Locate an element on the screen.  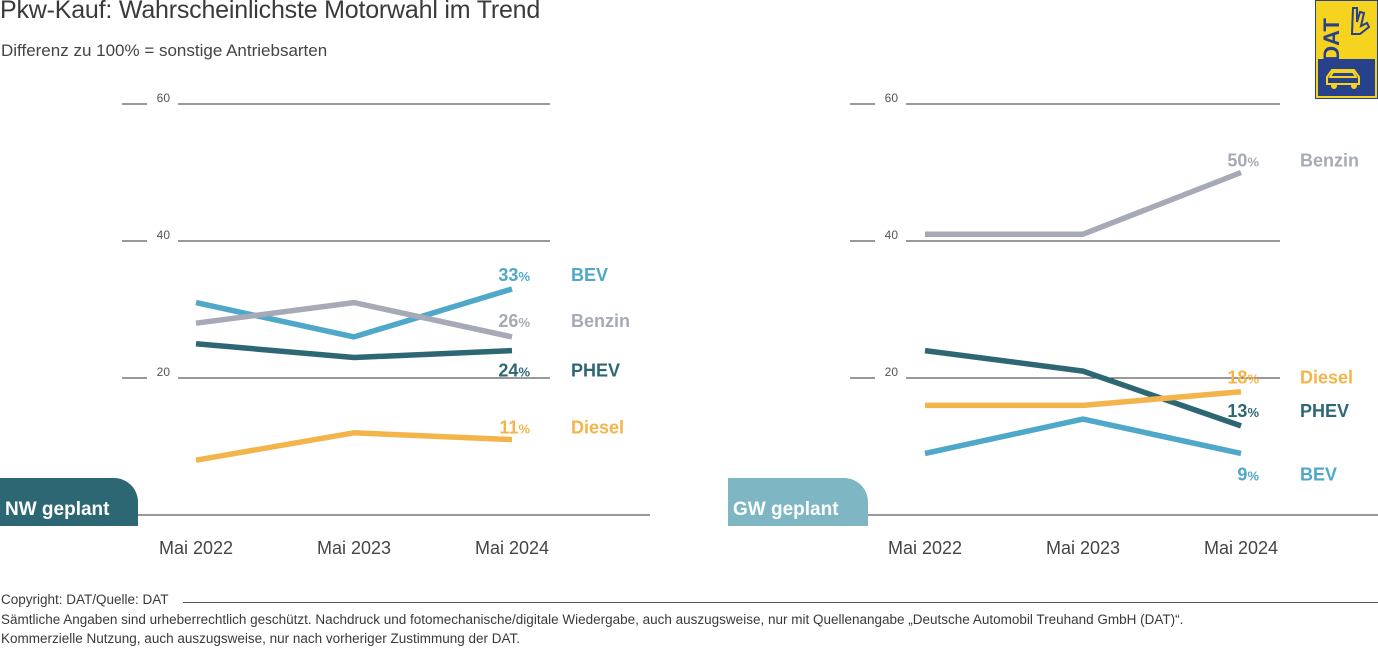
panel-label: NW geplant is located at coordinates (57, 509).